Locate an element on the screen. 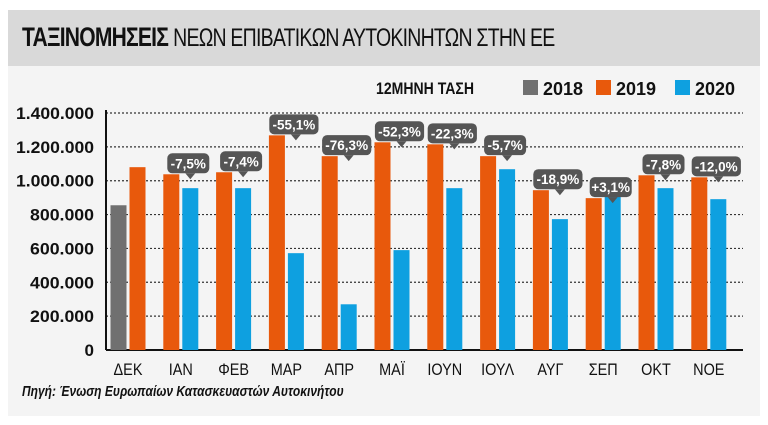  change-label: -7,8% is located at coordinates (663, 164).